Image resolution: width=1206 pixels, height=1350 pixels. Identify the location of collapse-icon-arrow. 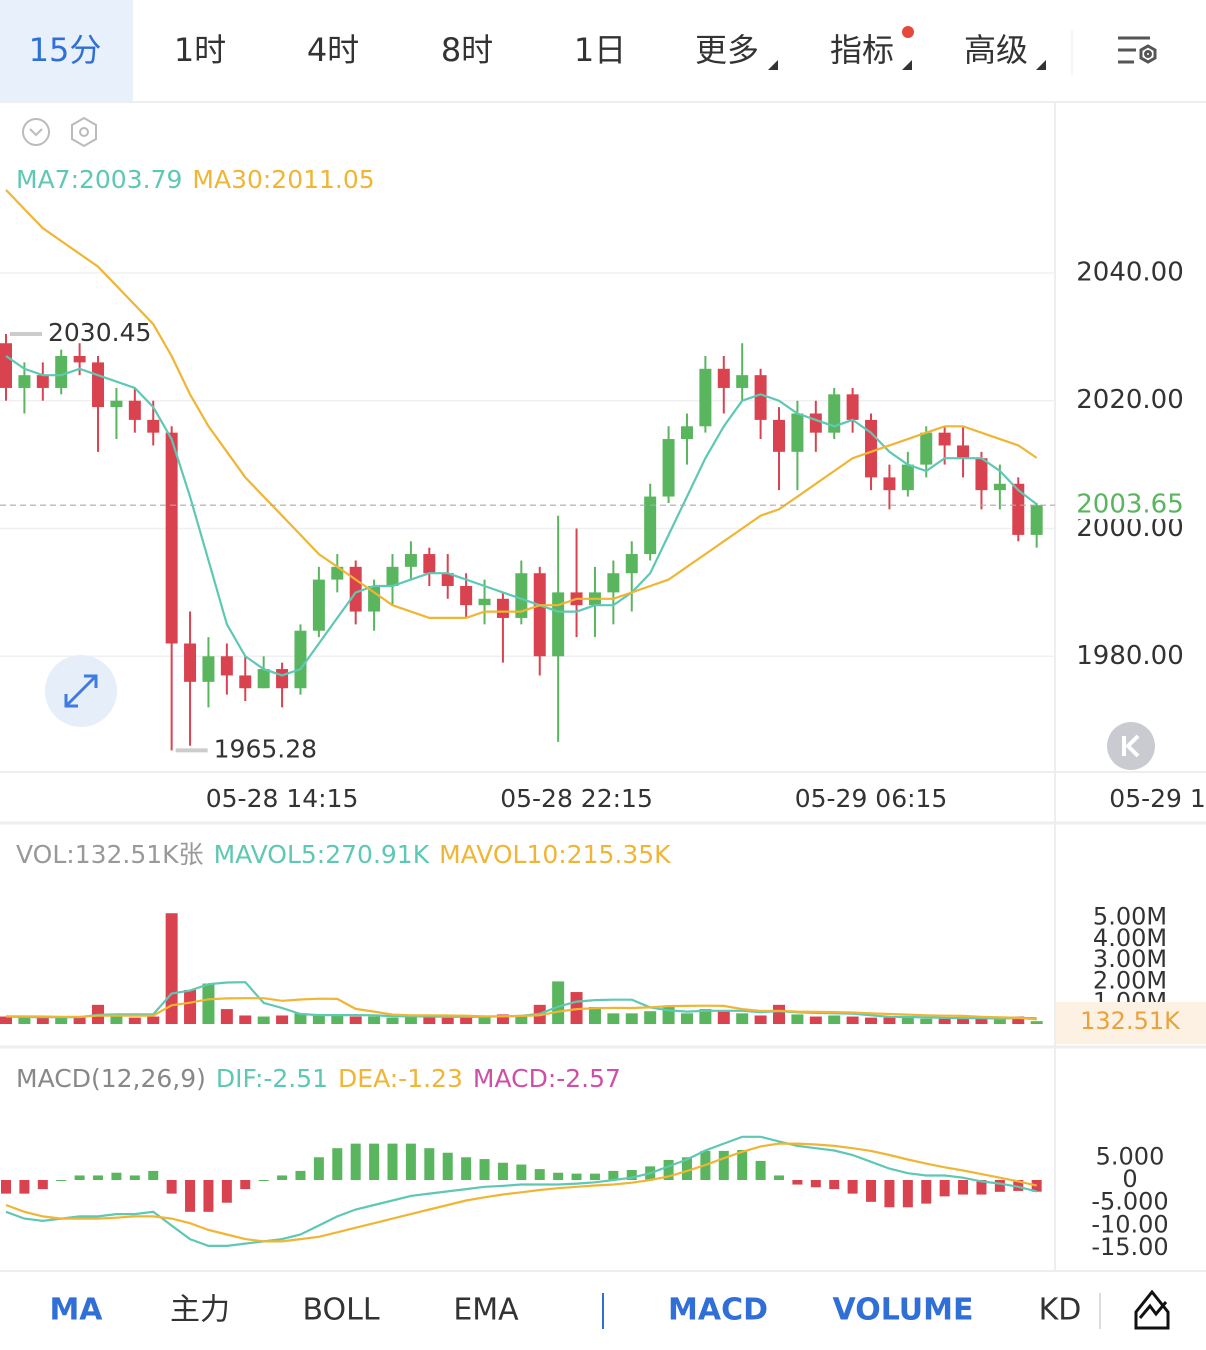
(36, 132).